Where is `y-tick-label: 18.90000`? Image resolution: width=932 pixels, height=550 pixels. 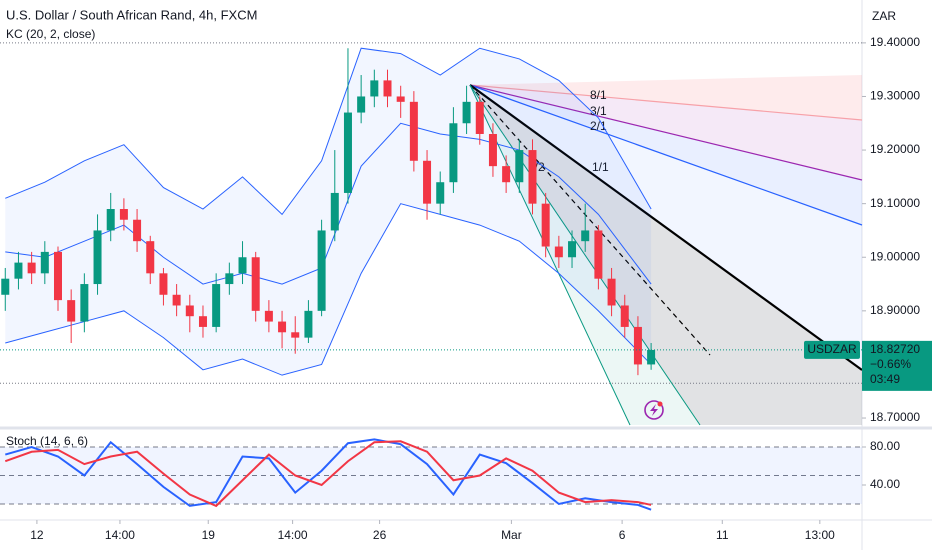
y-tick-label: 18.90000 is located at coordinates (895, 310).